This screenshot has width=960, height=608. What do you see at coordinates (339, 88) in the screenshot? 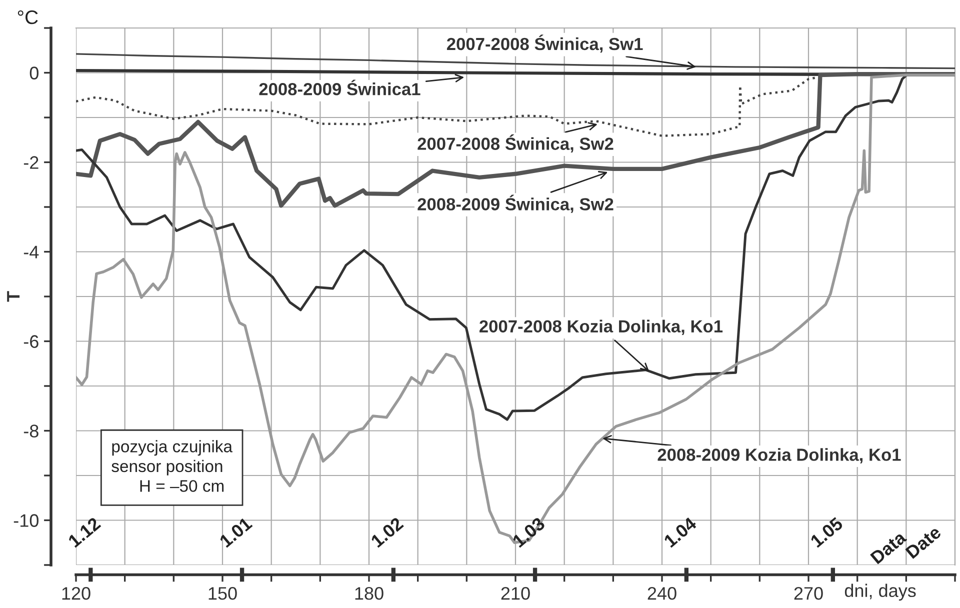
I see `annotation: 2008-2009 Świnica1` at bounding box center [339, 88].